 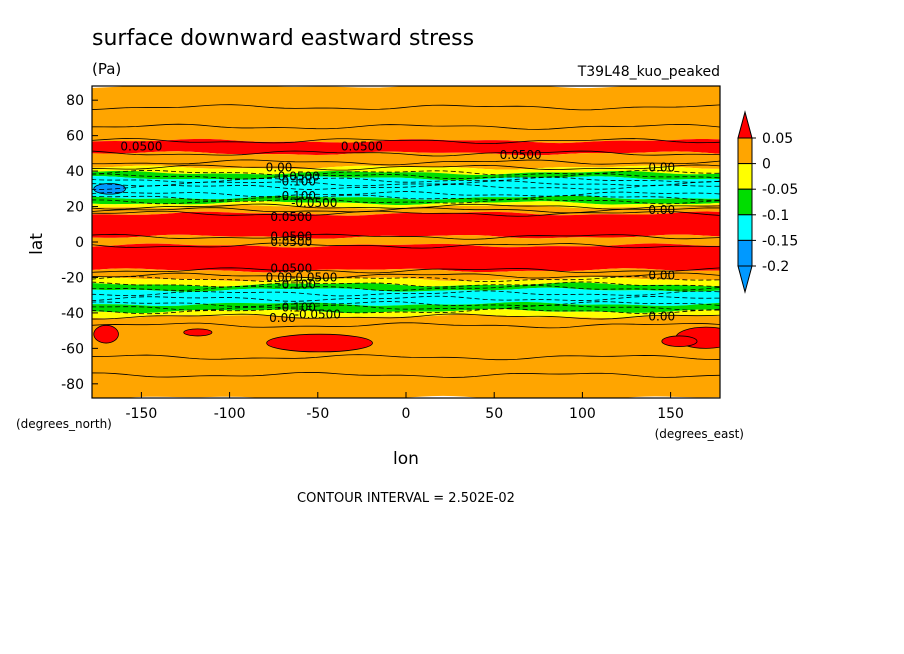 What do you see at coordinates (64, 424) in the screenshot?
I see `y-axis-units: (degrees_north)` at bounding box center [64, 424].